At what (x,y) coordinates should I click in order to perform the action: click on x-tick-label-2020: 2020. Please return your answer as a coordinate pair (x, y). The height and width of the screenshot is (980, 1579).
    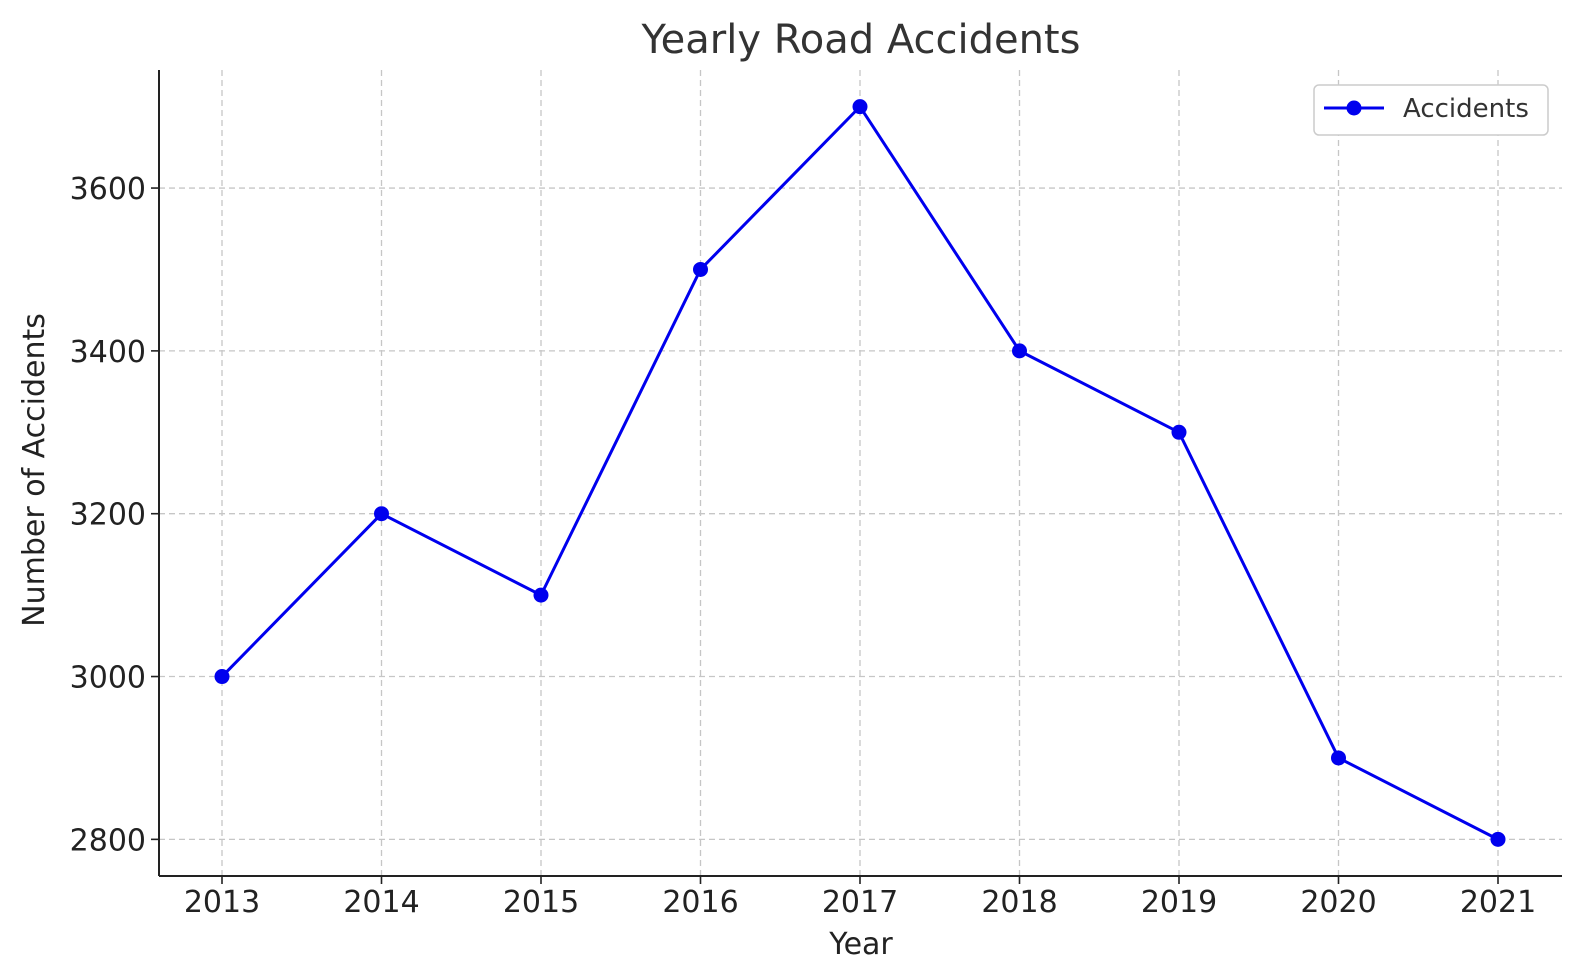
    Looking at the image, I should click on (1338, 902).